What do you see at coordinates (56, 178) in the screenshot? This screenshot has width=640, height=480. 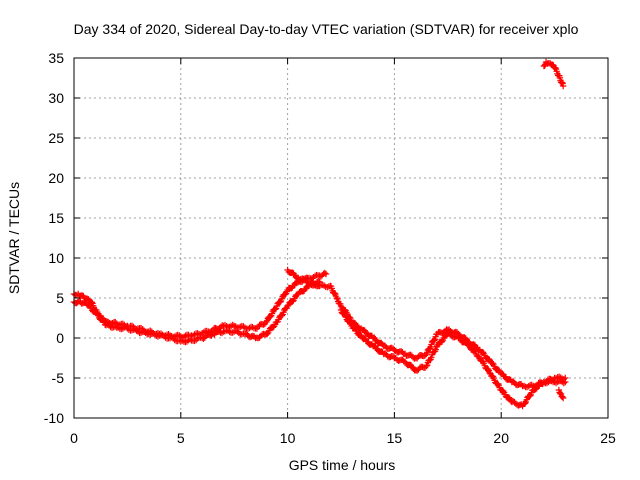 I see `y-tick-label: 20` at bounding box center [56, 178].